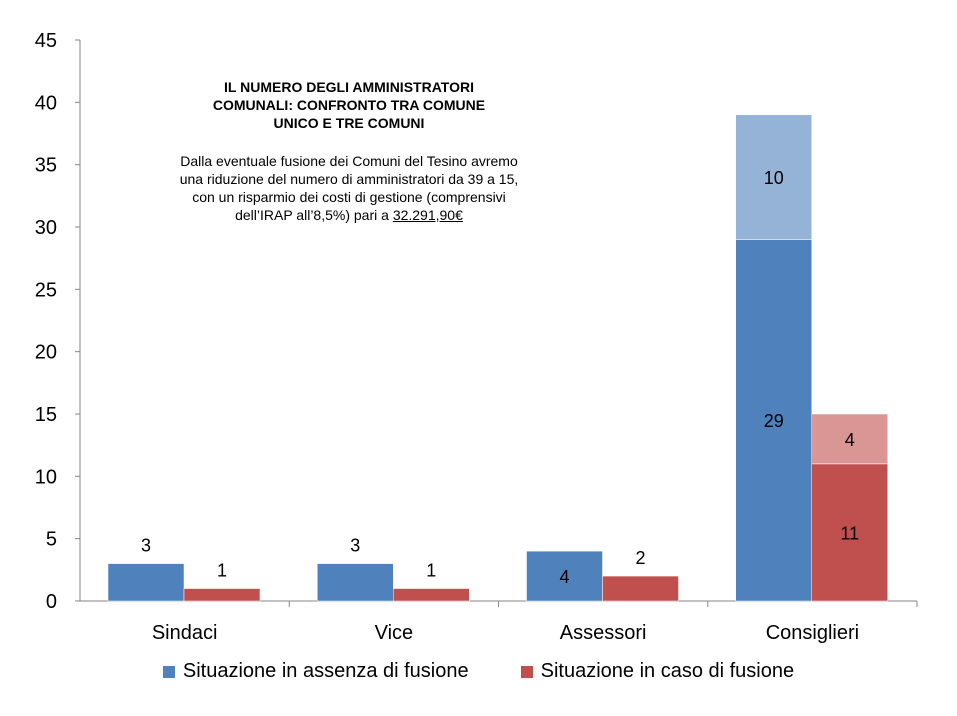 The width and height of the screenshot is (957, 716). I want to click on data-label: 29, so click(774, 421).